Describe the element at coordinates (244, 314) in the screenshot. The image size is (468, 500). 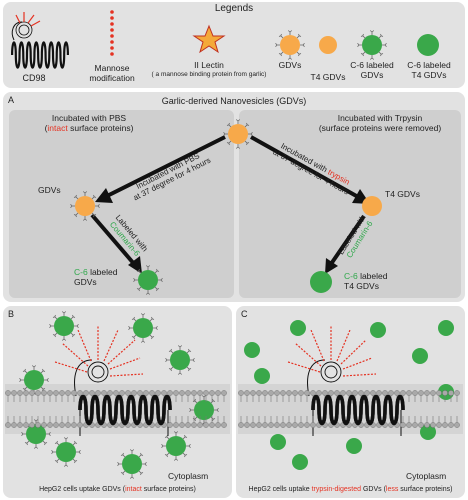
I see `panel-c-letter: C` at that location.